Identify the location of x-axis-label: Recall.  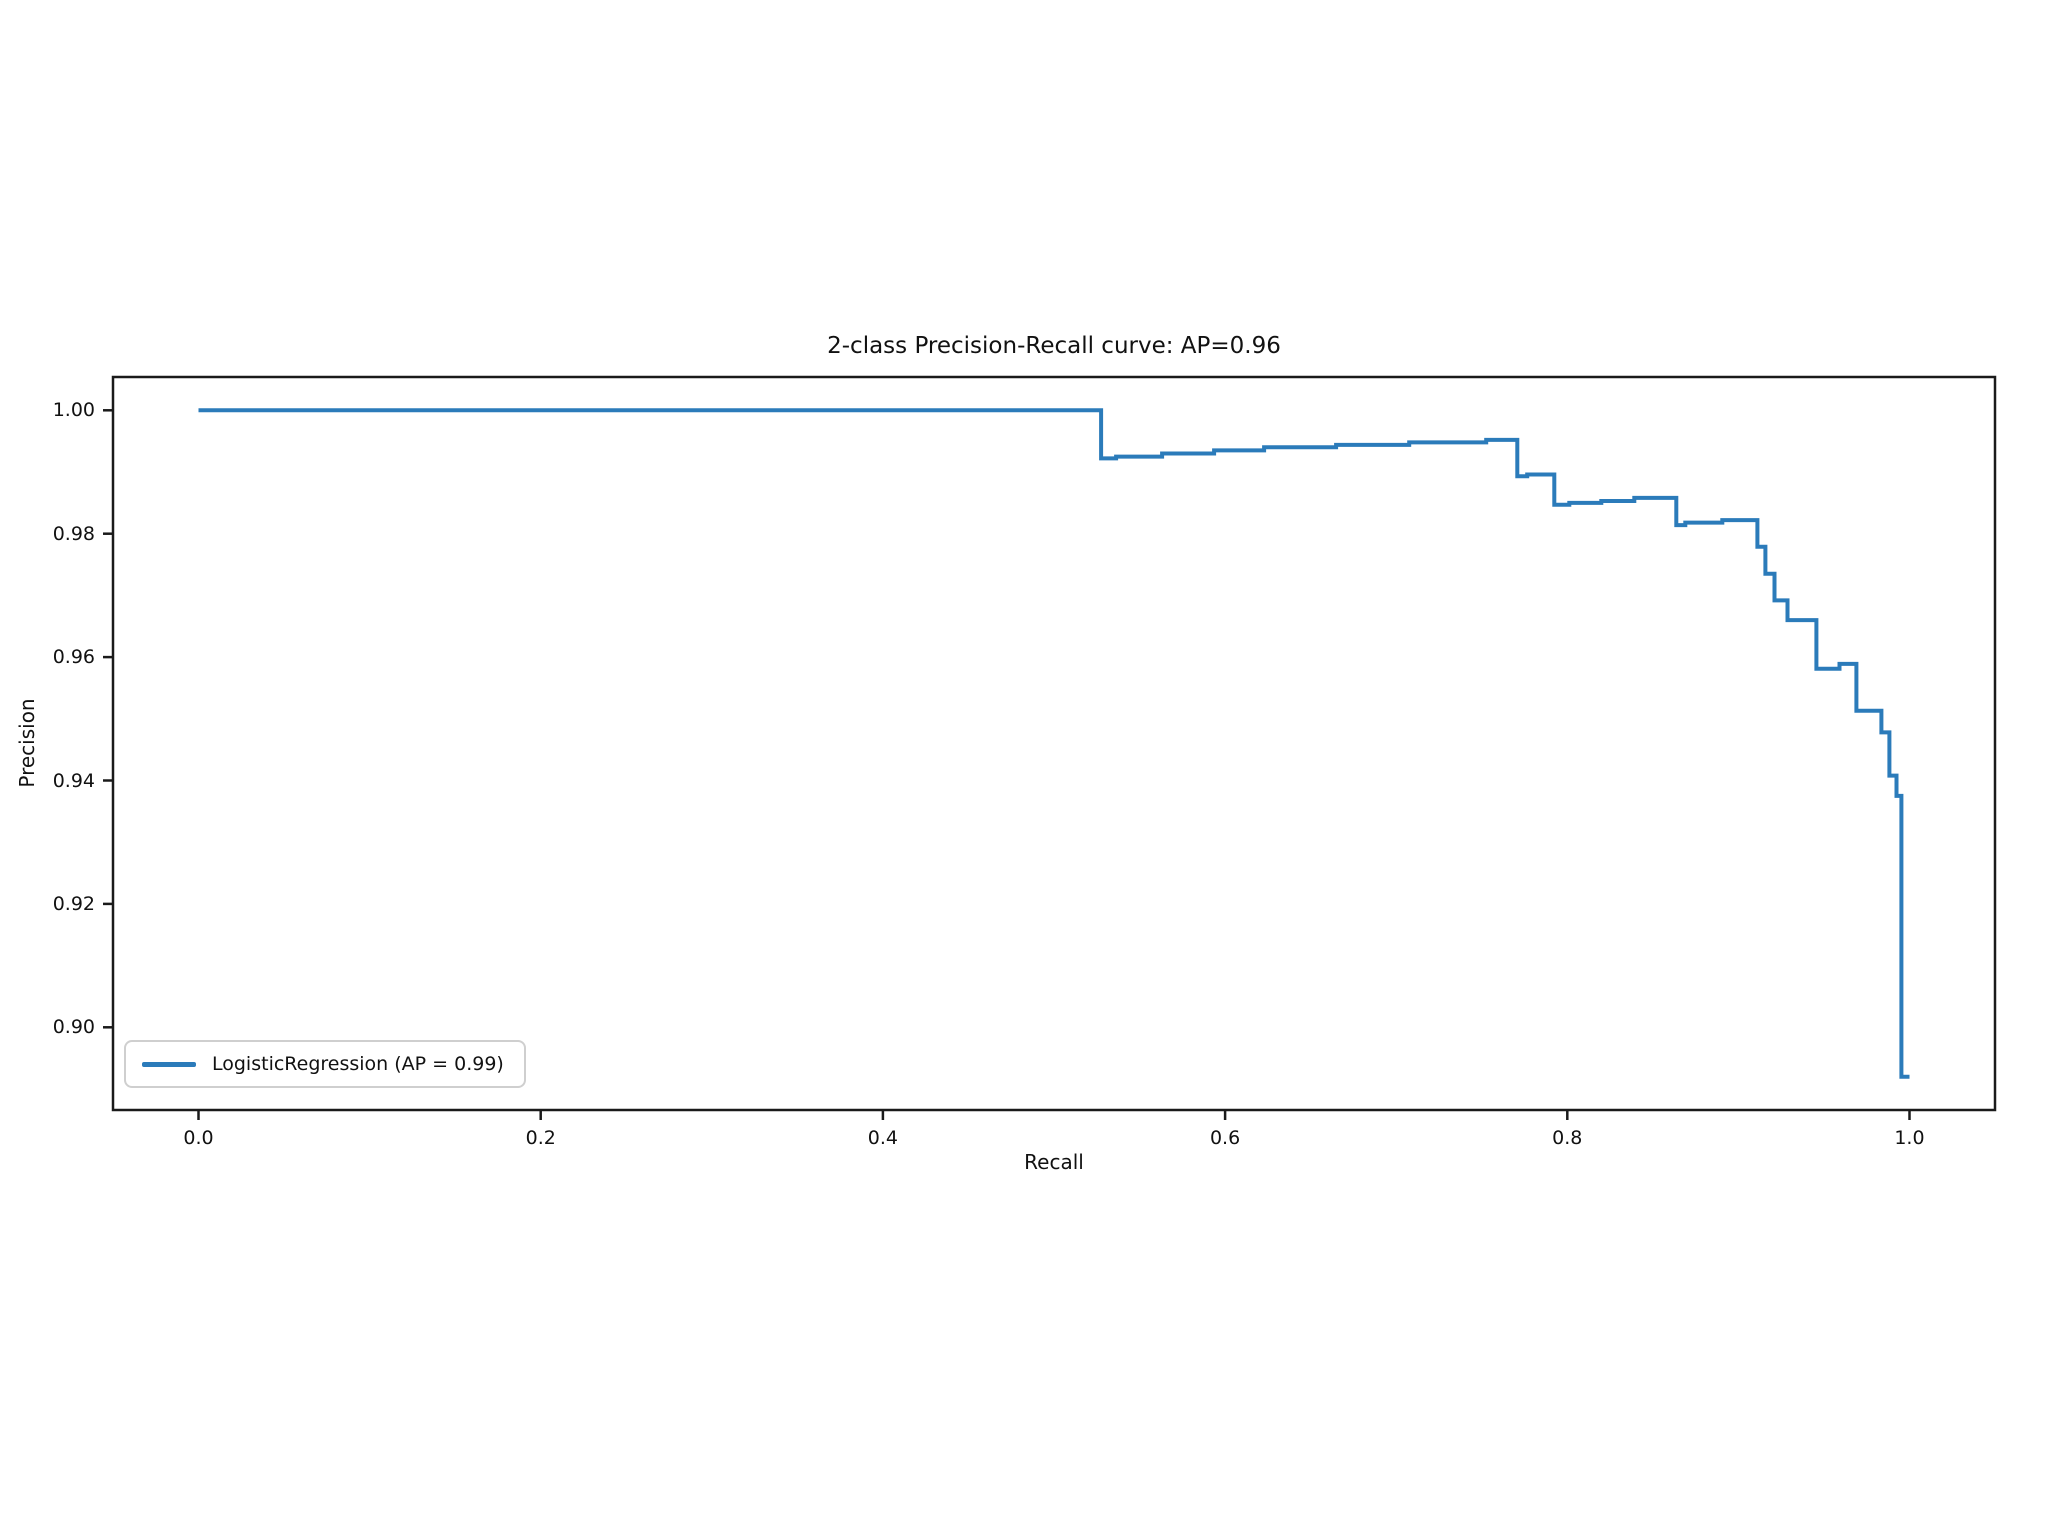
(1054, 1162).